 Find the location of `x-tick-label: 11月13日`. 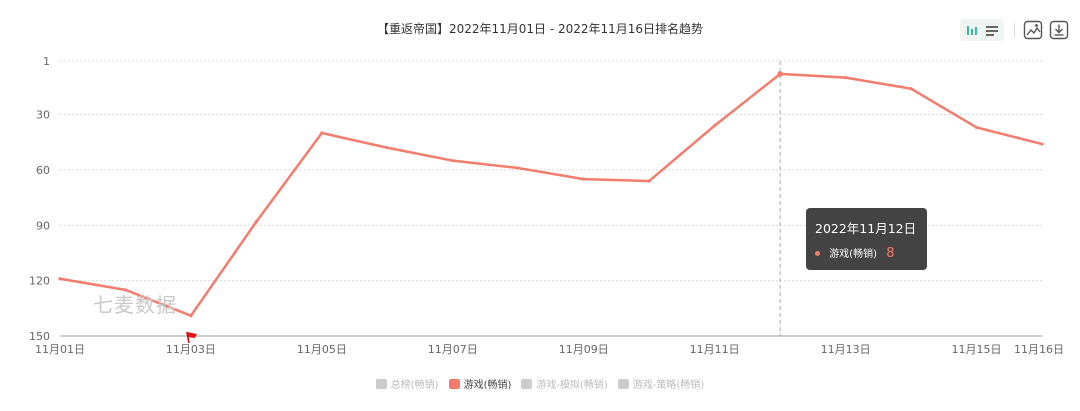

x-tick-label: 11月13日 is located at coordinates (846, 349).